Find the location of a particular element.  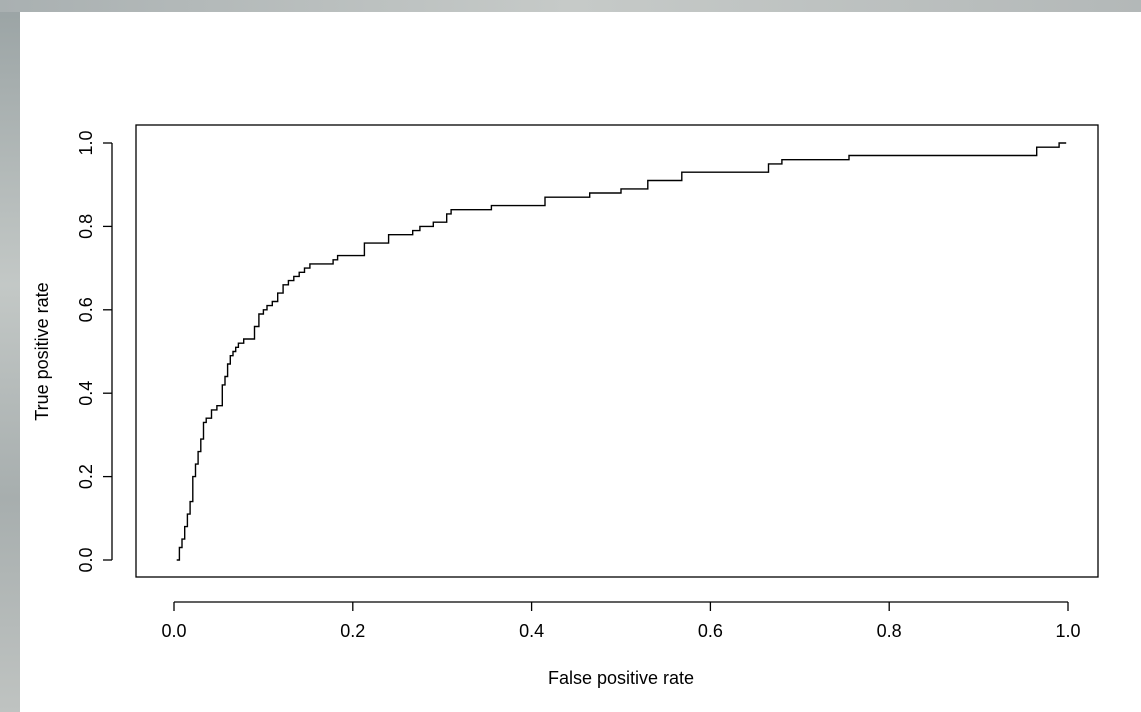

x-tick-label: 1.0 is located at coordinates (1067, 631).